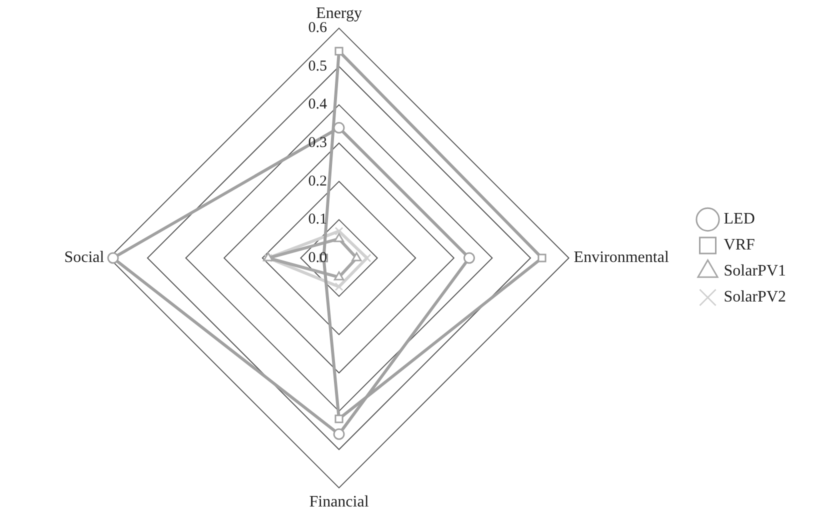  I want to click on y-tick-label: 0.3, so click(317, 143).